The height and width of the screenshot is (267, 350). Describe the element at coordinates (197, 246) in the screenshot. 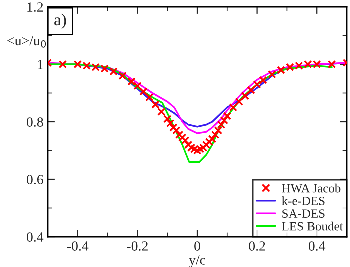

I see `x-tick-label: 0` at that location.